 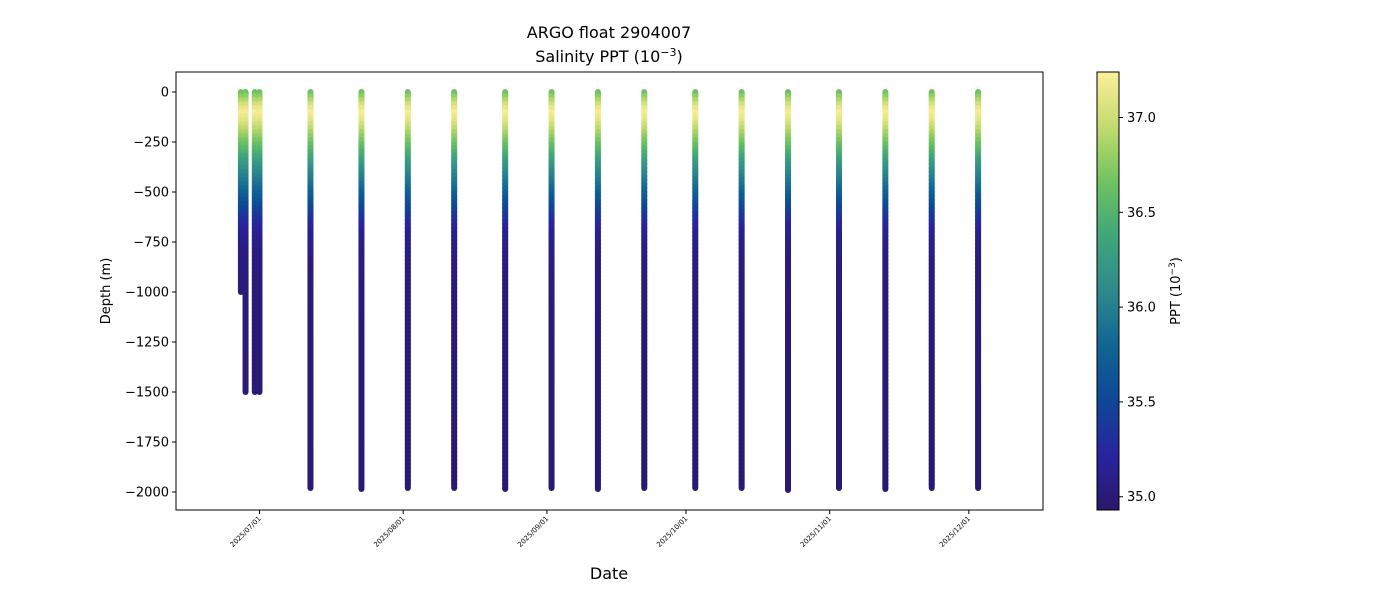 What do you see at coordinates (672, 532) in the screenshot?
I see `x-tick-label: 2025/10/01` at bounding box center [672, 532].